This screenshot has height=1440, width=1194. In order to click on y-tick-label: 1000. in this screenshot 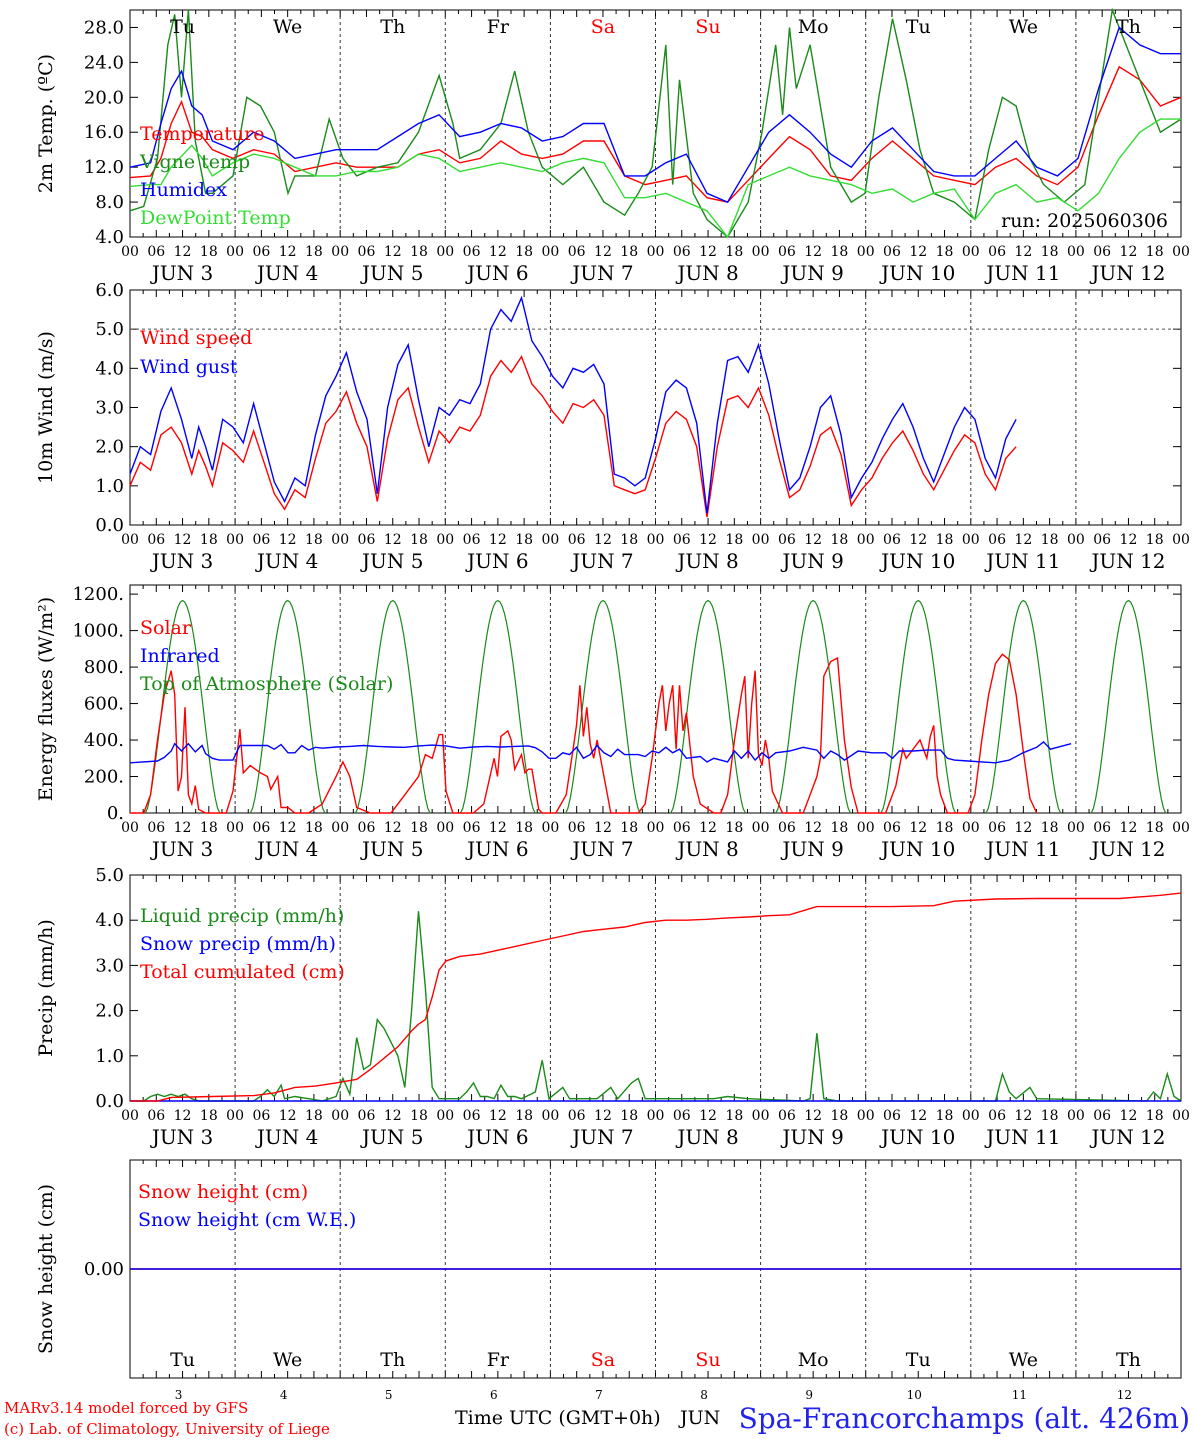, I will do `click(98, 631)`.